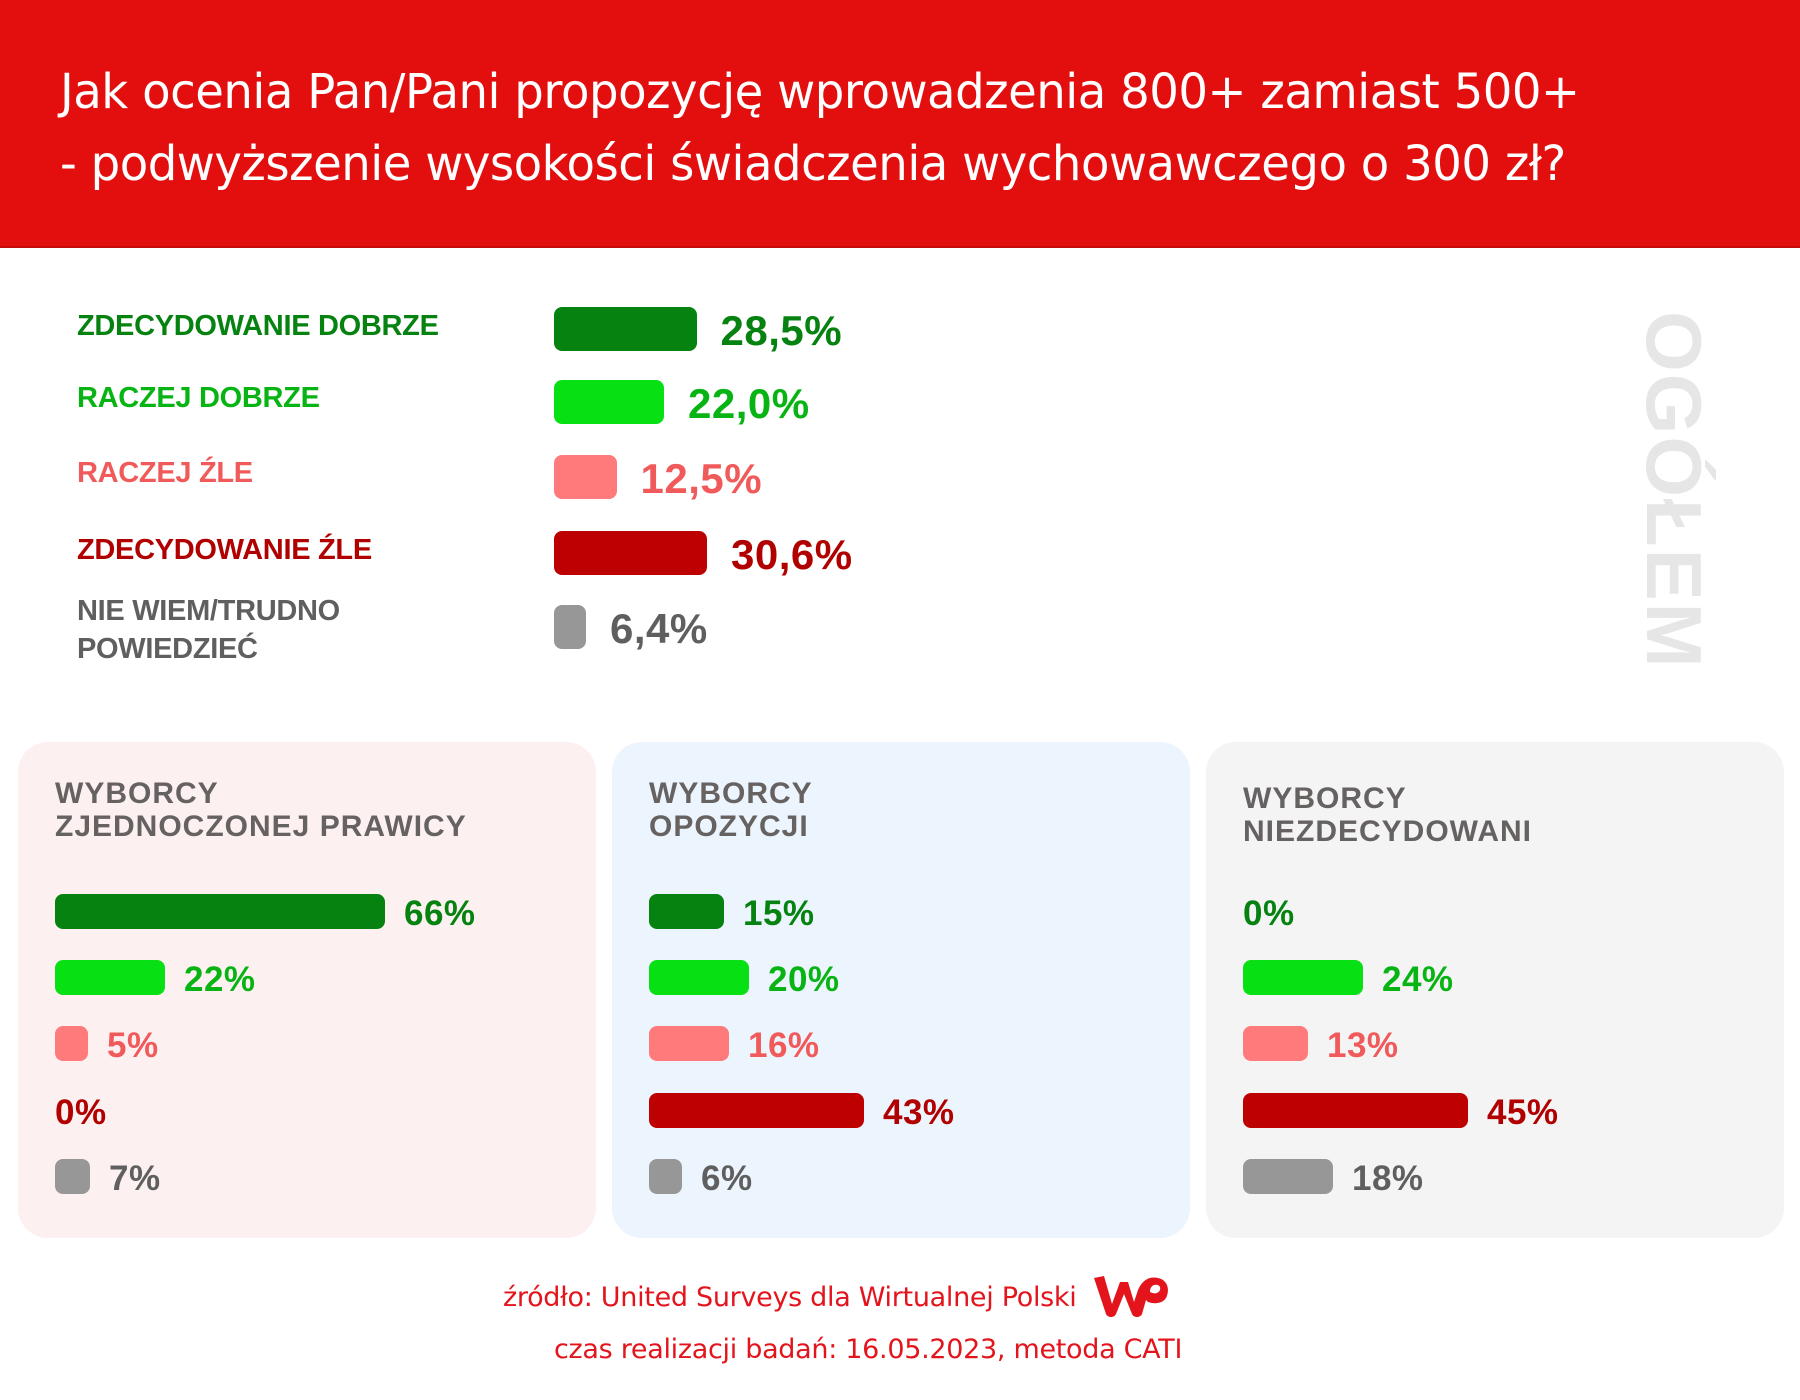 The image size is (1800, 1400). Describe the element at coordinates (630, 553) in the screenshot. I see `overall-bar-zdecydowanie-zle` at that location.